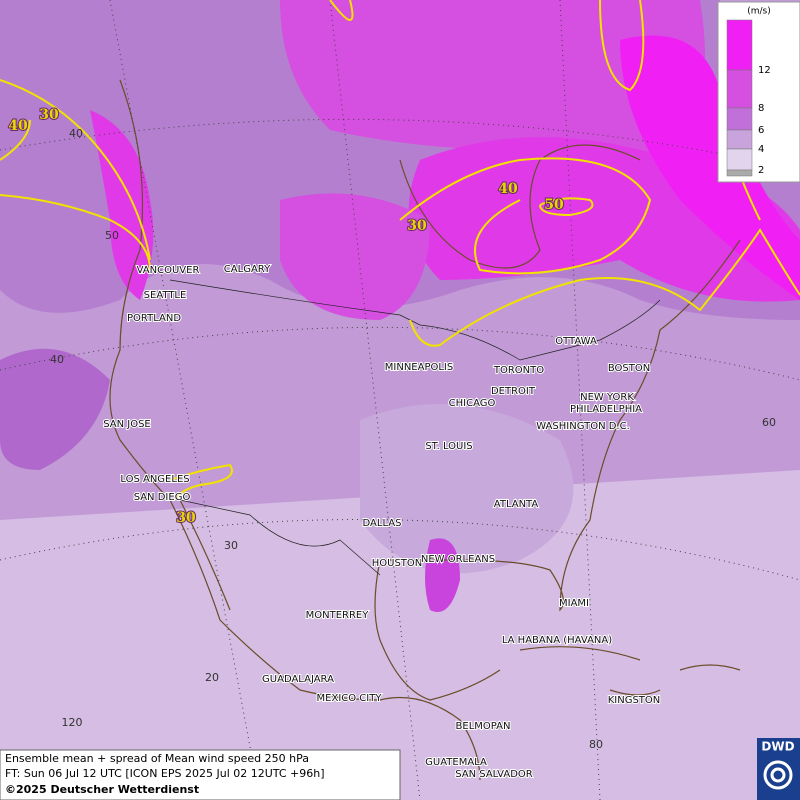  Describe the element at coordinates (777, 747) in the screenshot. I see `logo-text: DWD` at that location.